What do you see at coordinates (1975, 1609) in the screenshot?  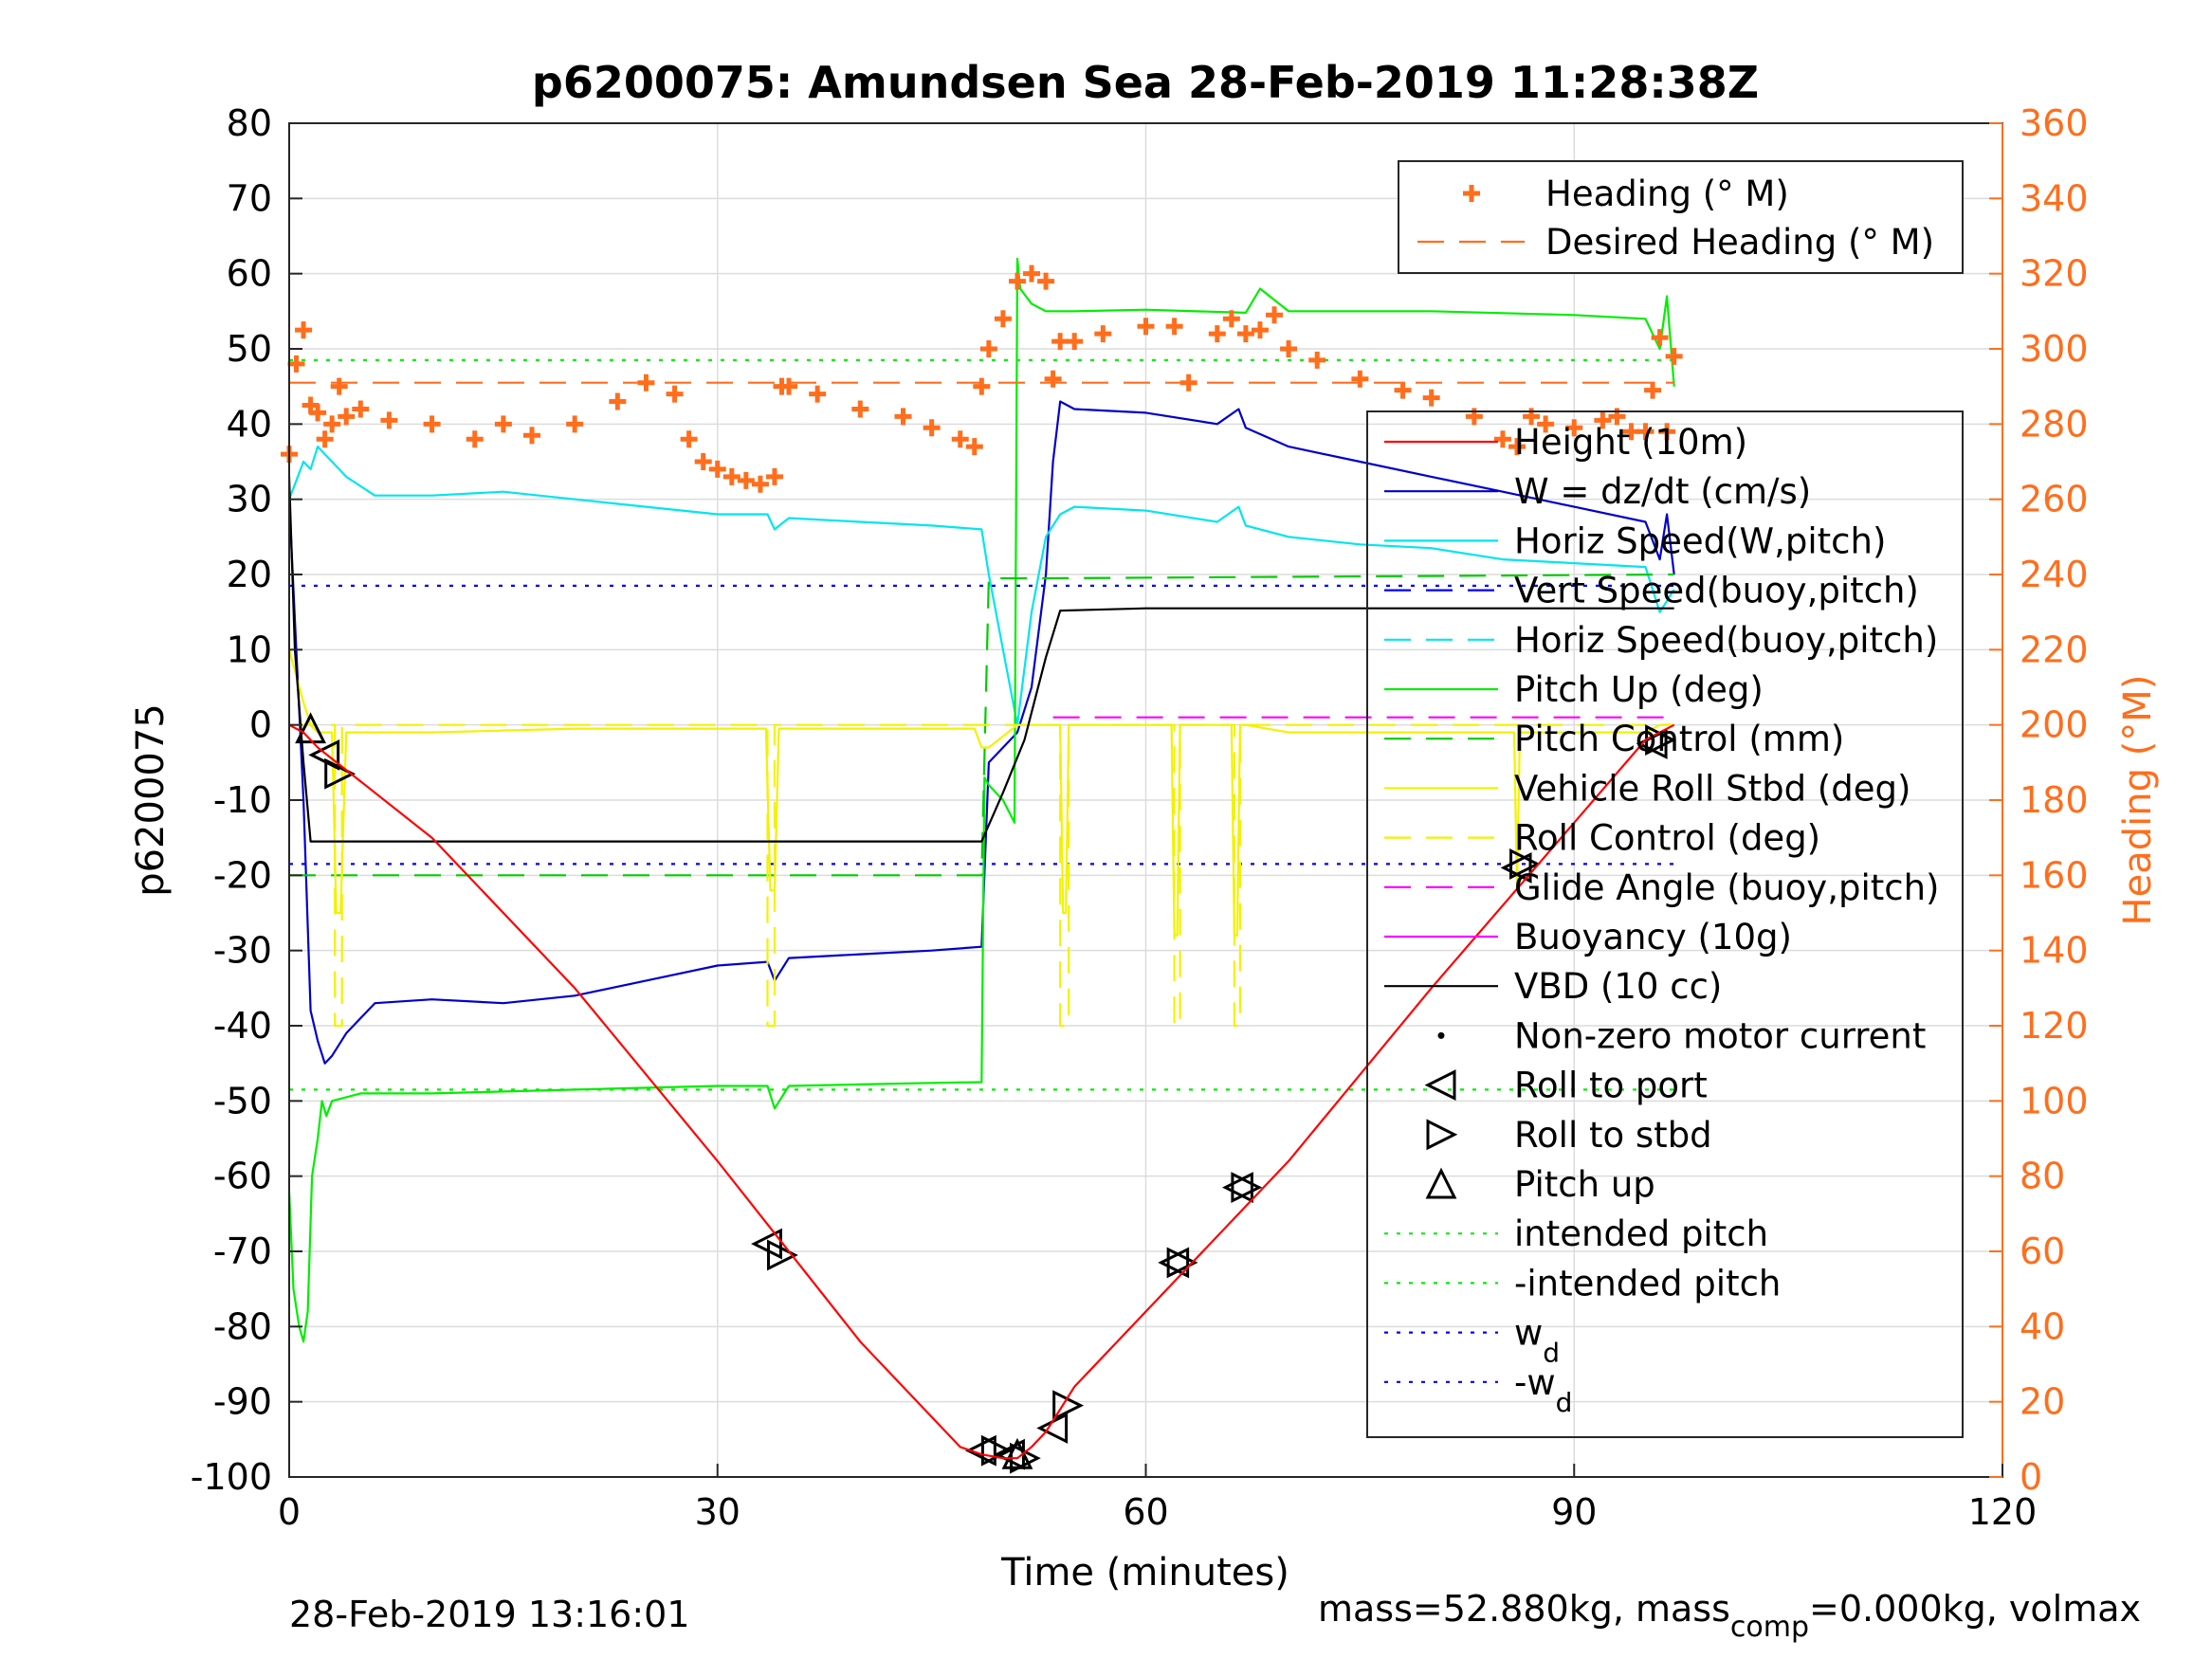 I see `footer-mass-b: =0.000kg, volmax` at bounding box center [1975, 1609].